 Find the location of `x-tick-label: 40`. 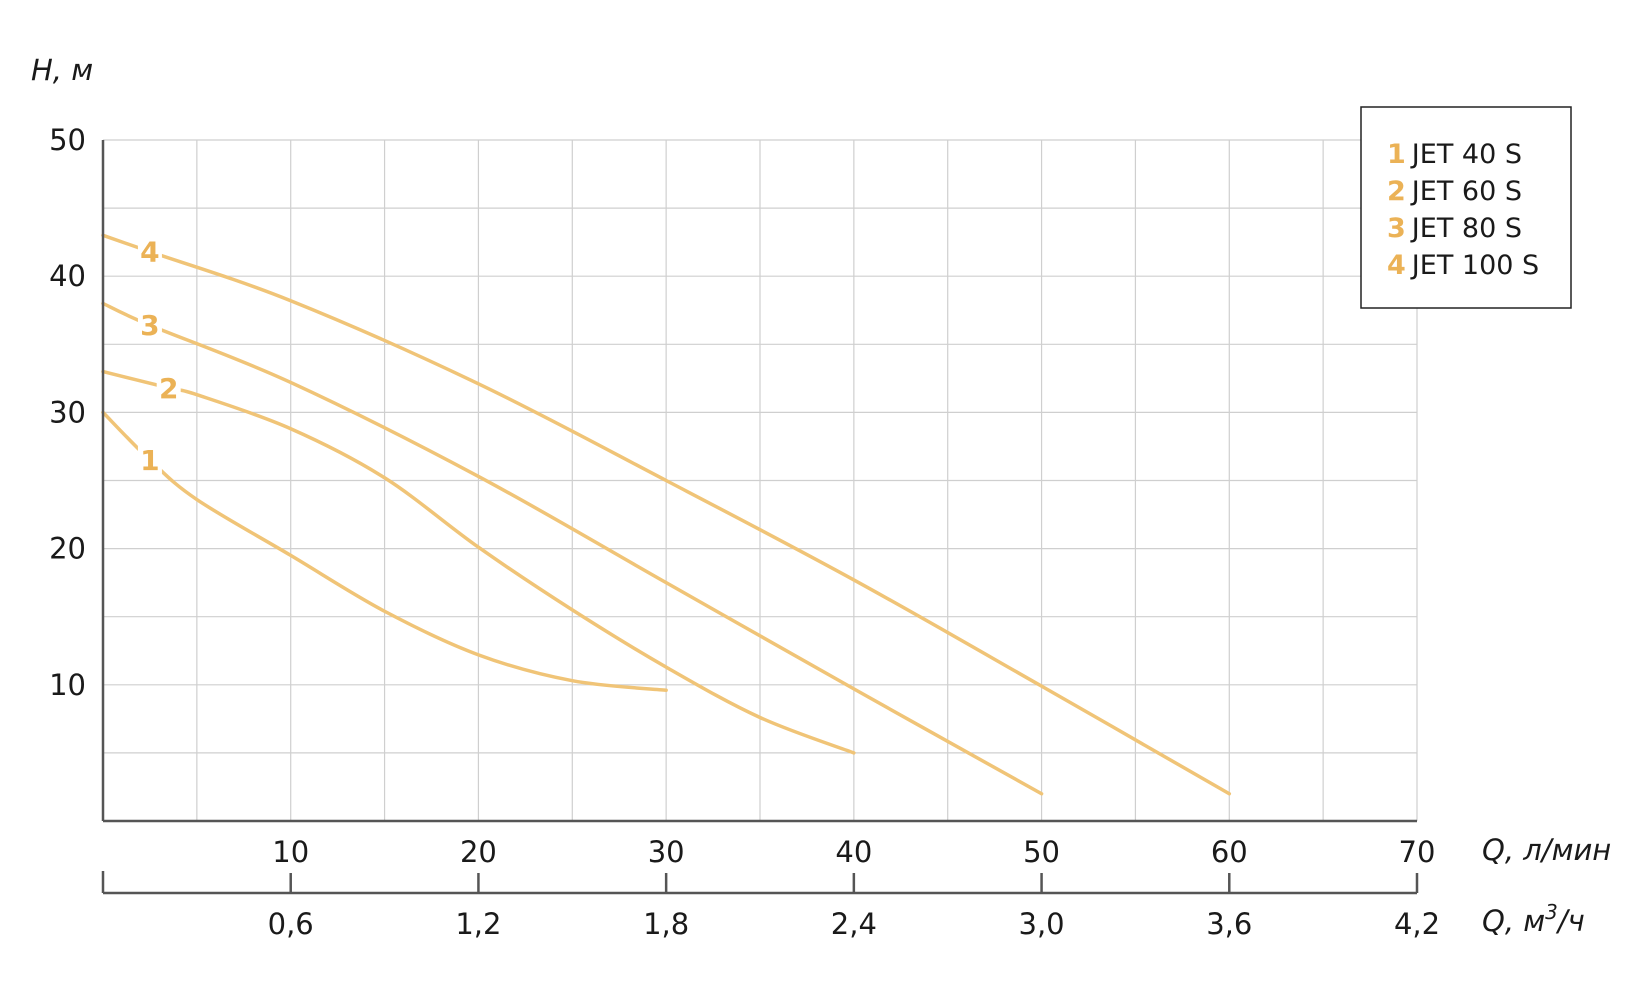

x-tick-label: 40 is located at coordinates (853, 852).